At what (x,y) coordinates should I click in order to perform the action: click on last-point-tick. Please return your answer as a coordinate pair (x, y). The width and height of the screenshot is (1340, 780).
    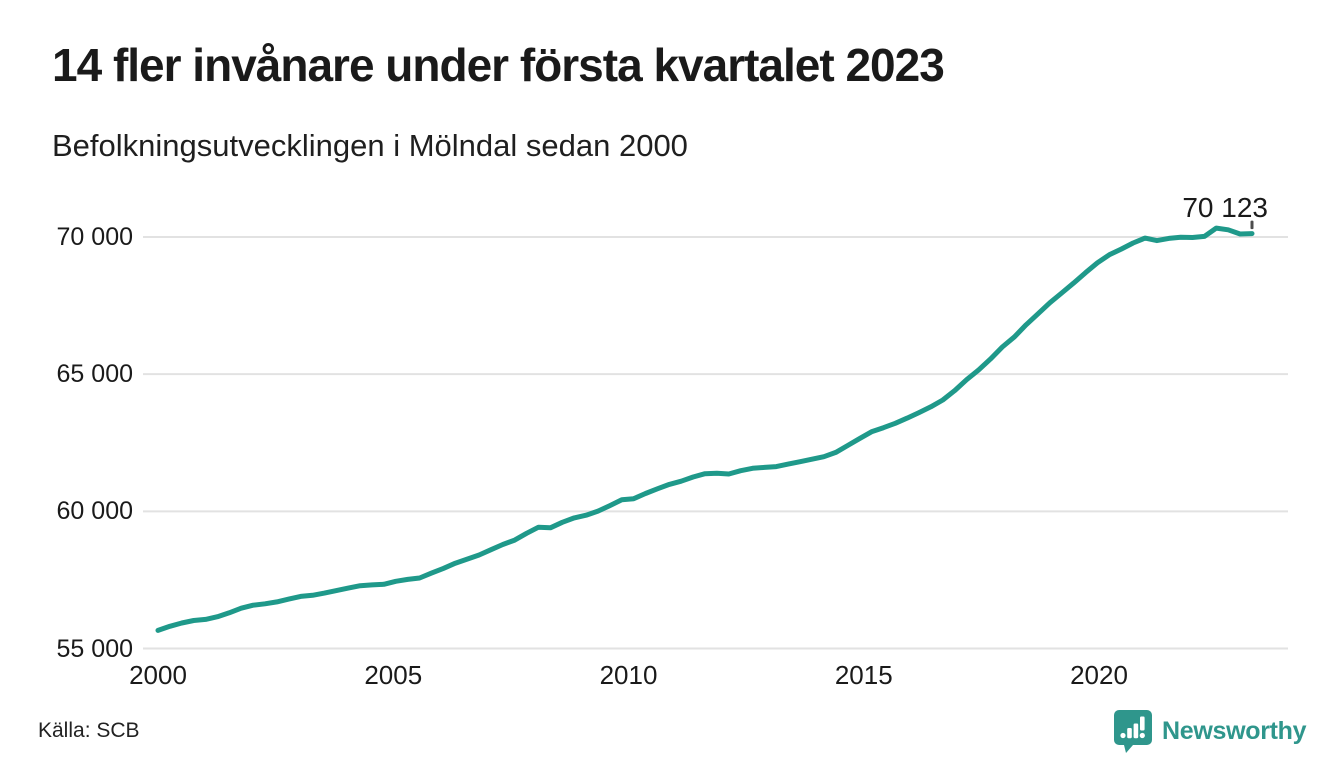
    Looking at the image, I should click on (1252, 225).